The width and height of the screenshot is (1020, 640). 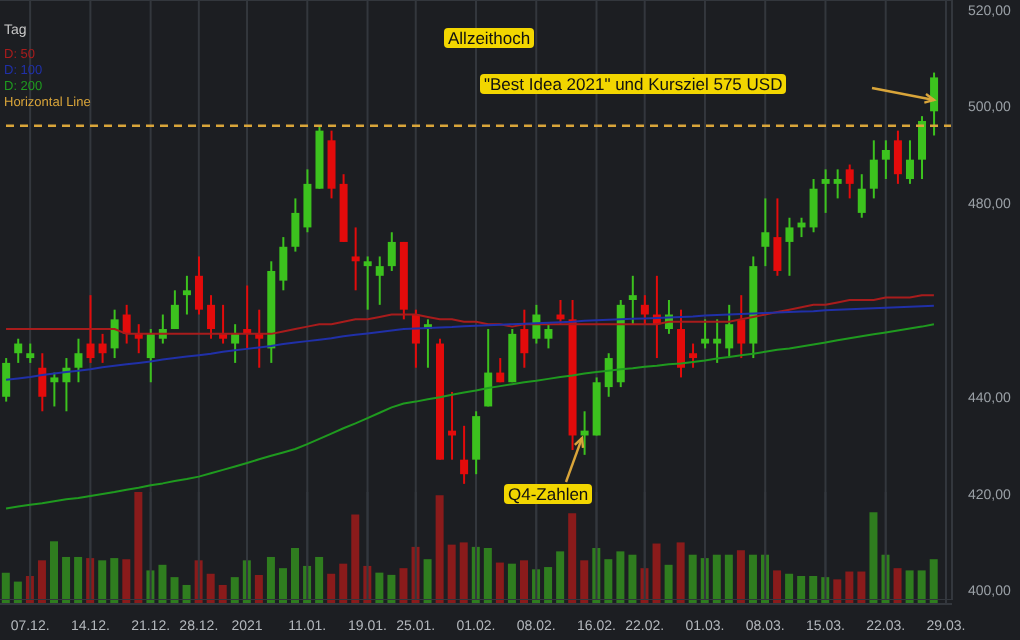 What do you see at coordinates (633, 84) in the screenshot?
I see `annotation: "Best Idea 2021" und Kursziel 575 USD` at bounding box center [633, 84].